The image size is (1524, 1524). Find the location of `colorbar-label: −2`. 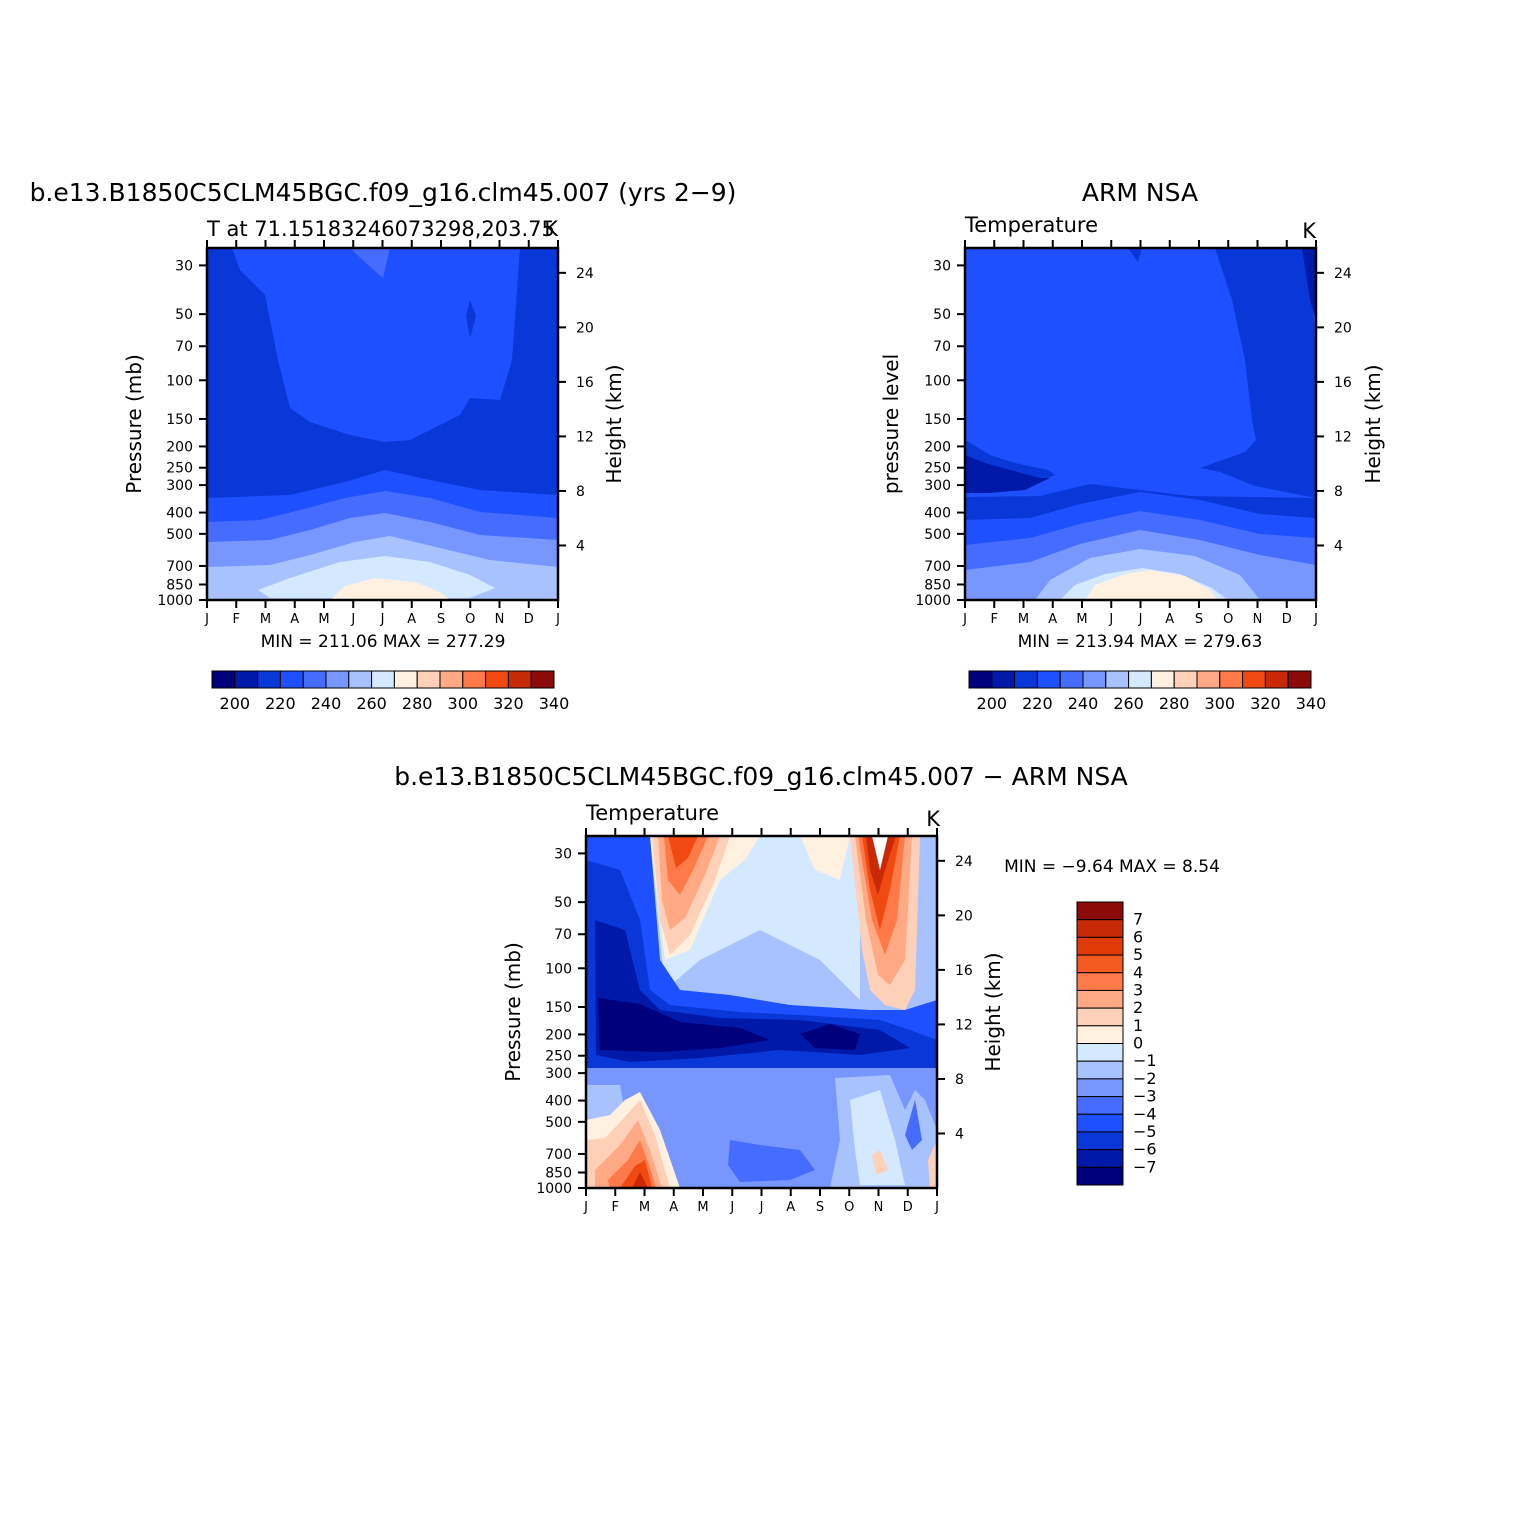

colorbar-label: −2 is located at coordinates (1145, 1078).